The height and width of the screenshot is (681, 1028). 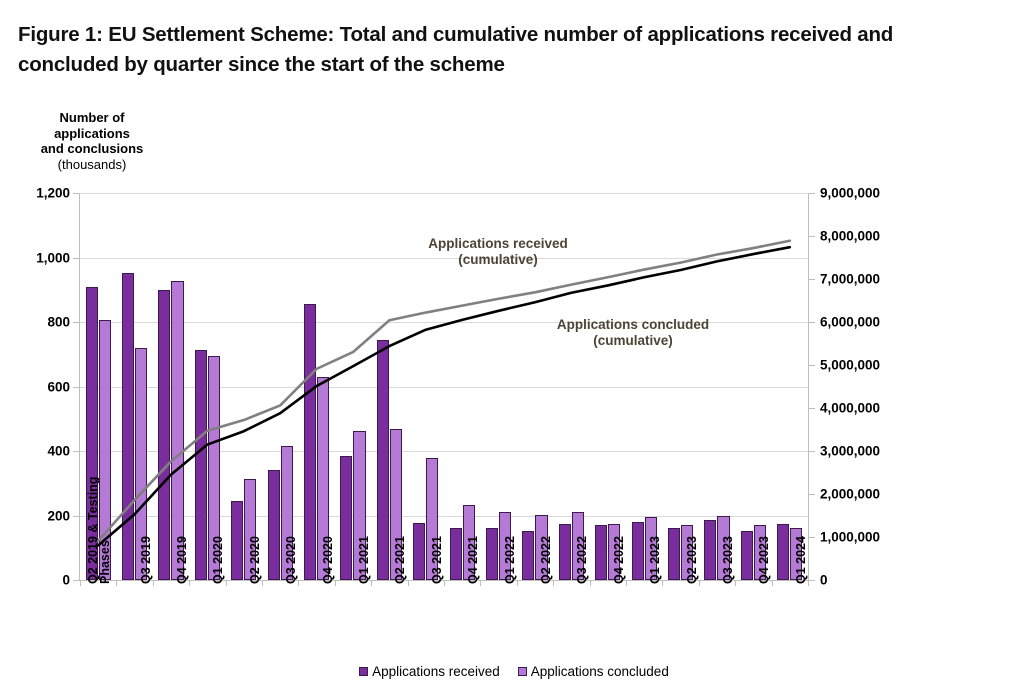 I want to click on annotation-applications-received-cumulative: Applications received (cumulative), so click(x=498, y=251).